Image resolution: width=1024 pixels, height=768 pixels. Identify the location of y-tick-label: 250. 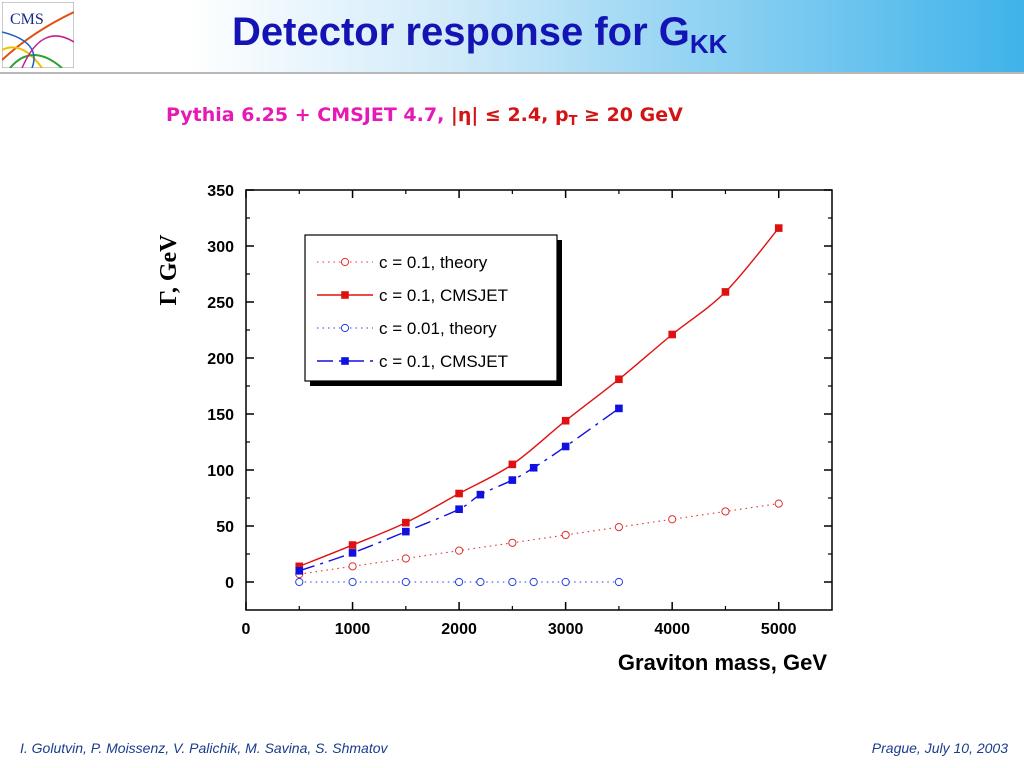
(220, 303).